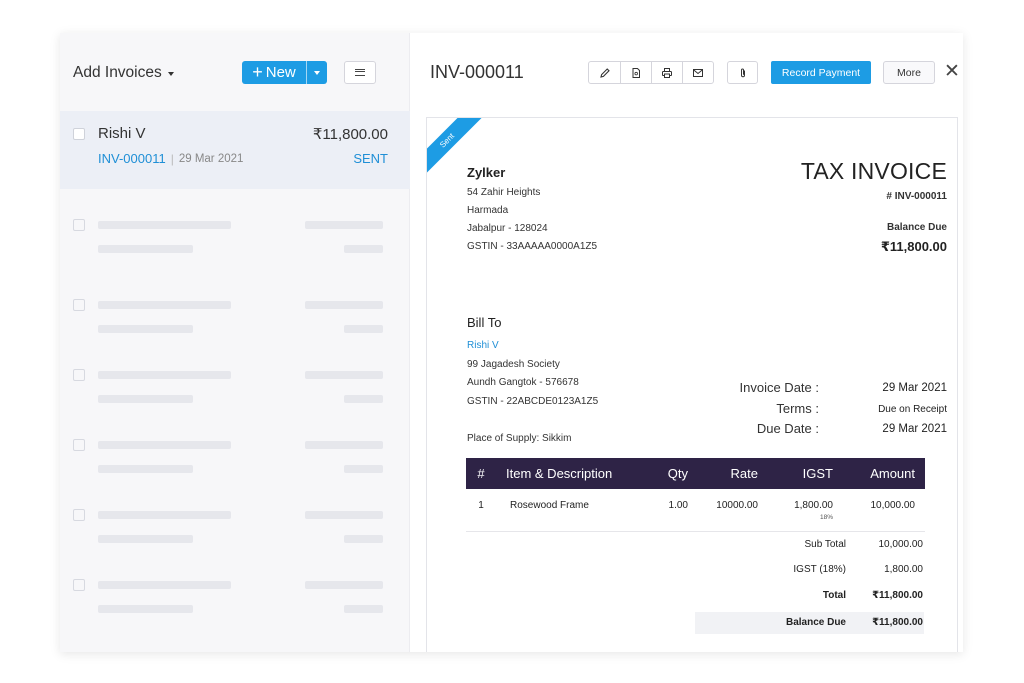 This screenshot has height=683, width=1024. I want to click on list-menu-button, so click(360, 72).